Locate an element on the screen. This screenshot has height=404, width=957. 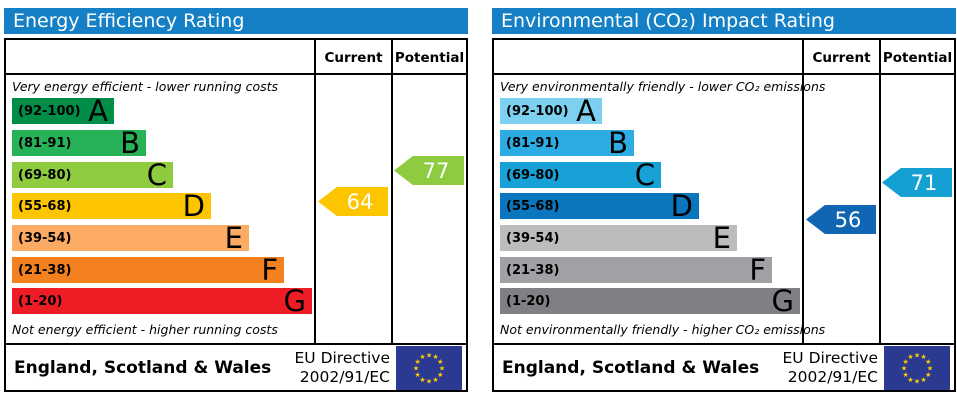
panel-title-bar: Environmental (CO₂) Impact Rating is located at coordinates (724, 21).